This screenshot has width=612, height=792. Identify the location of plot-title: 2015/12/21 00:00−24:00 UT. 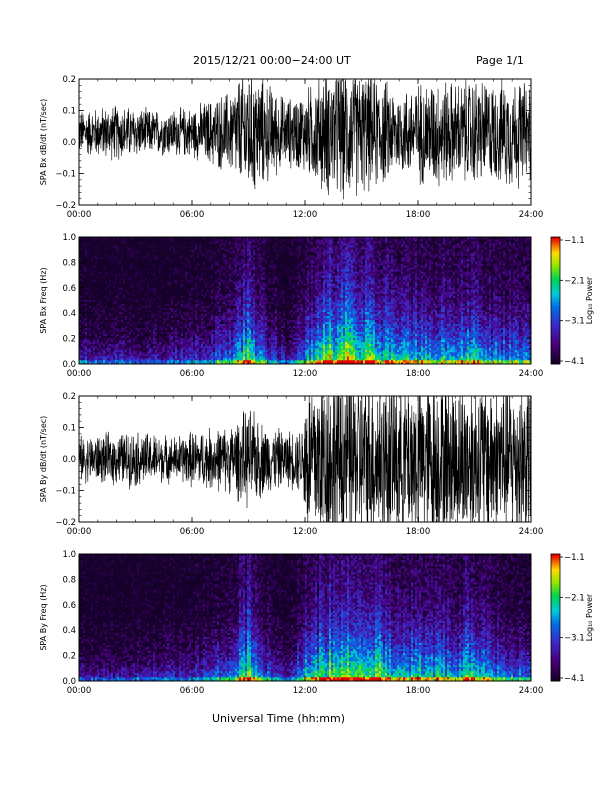
(272, 60).